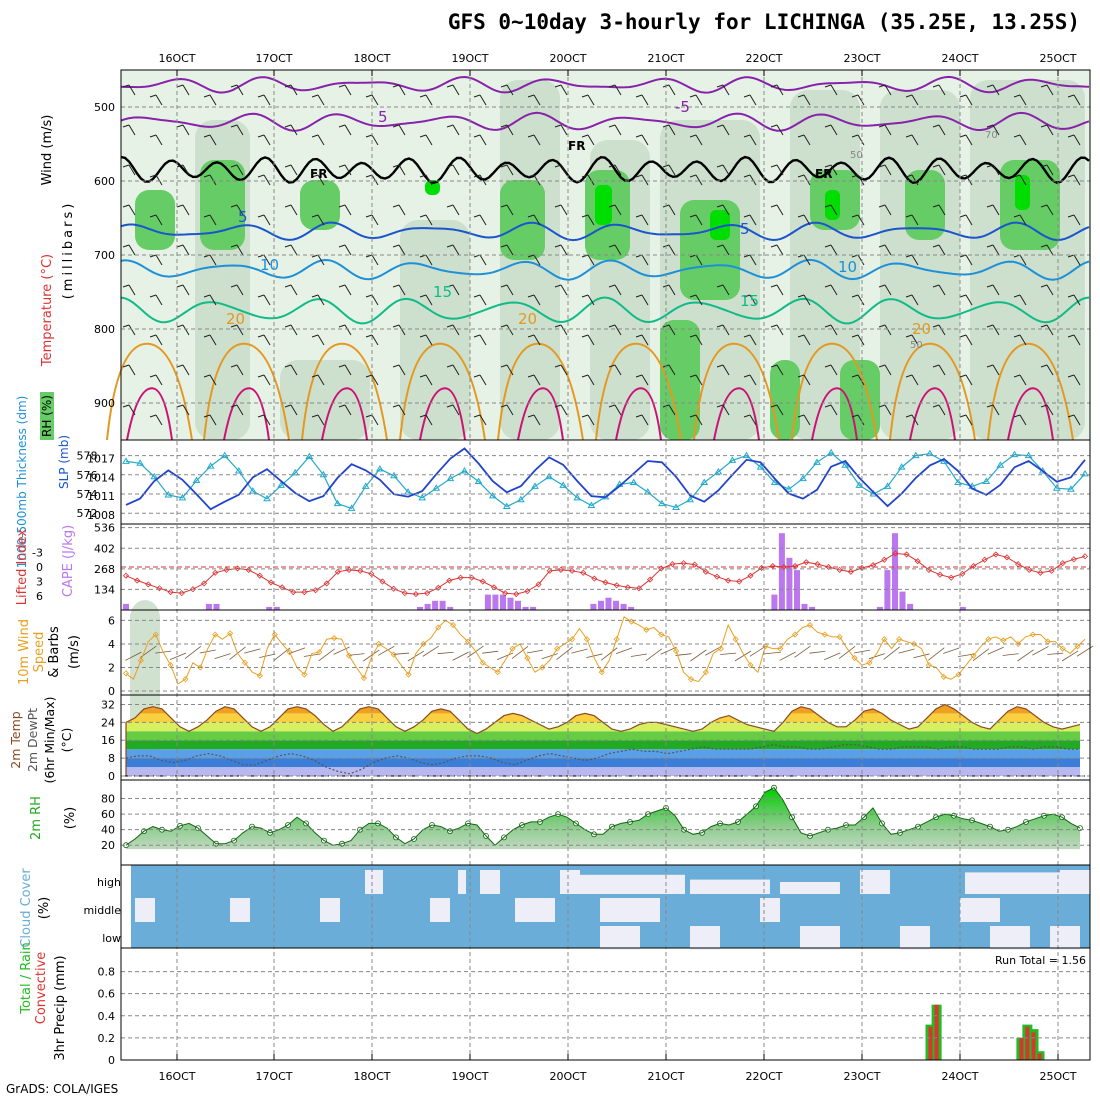  I want to click on top-day-label: 25OCT, so click(1057, 58).